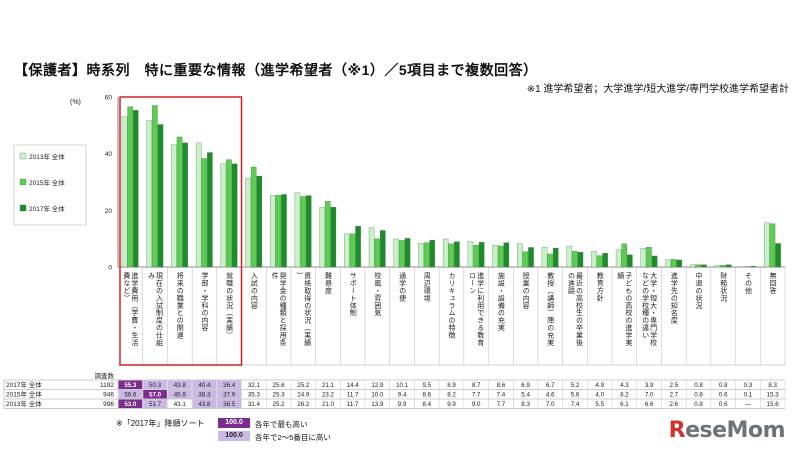 Image resolution: width=799 pixels, height=457 pixels. What do you see at coordinates (451, 385) in the screenshot?
I see `table-value: 8.9` at bounding box center [451, 385].